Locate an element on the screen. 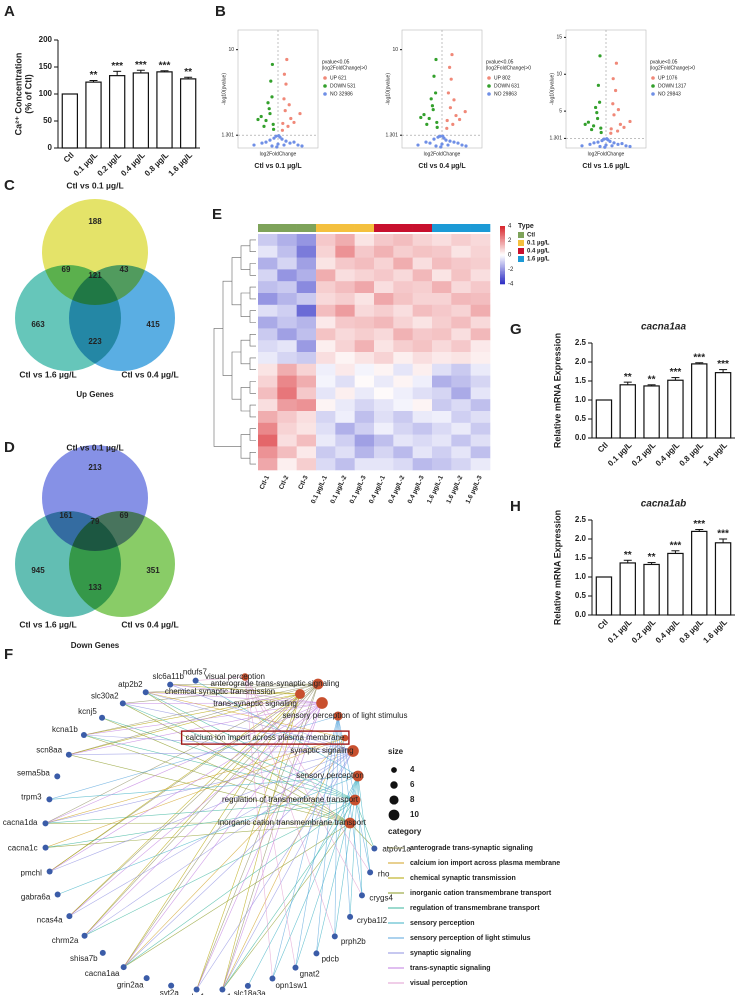 The width and height of the screenshot is (746, 1000). legend-swatch is located at coordinates (521, 235).